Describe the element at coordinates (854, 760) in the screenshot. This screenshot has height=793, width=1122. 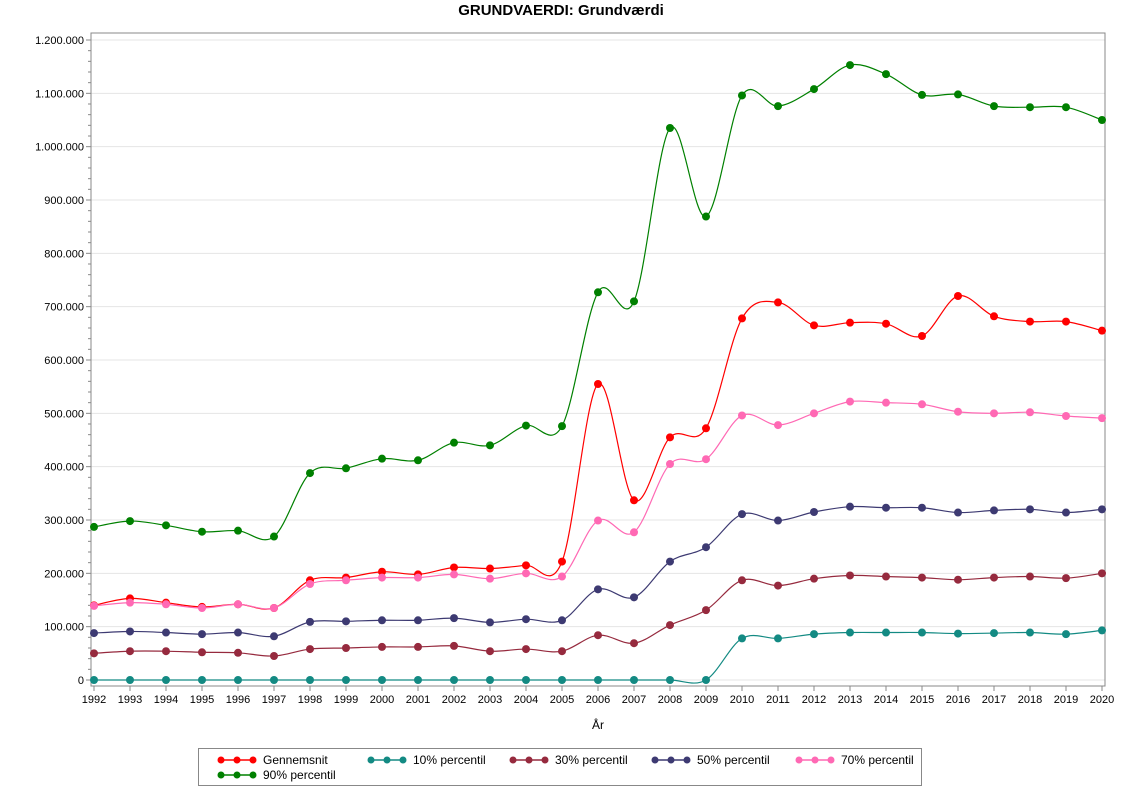
I see `legend-item: 70% percentil` at that location.